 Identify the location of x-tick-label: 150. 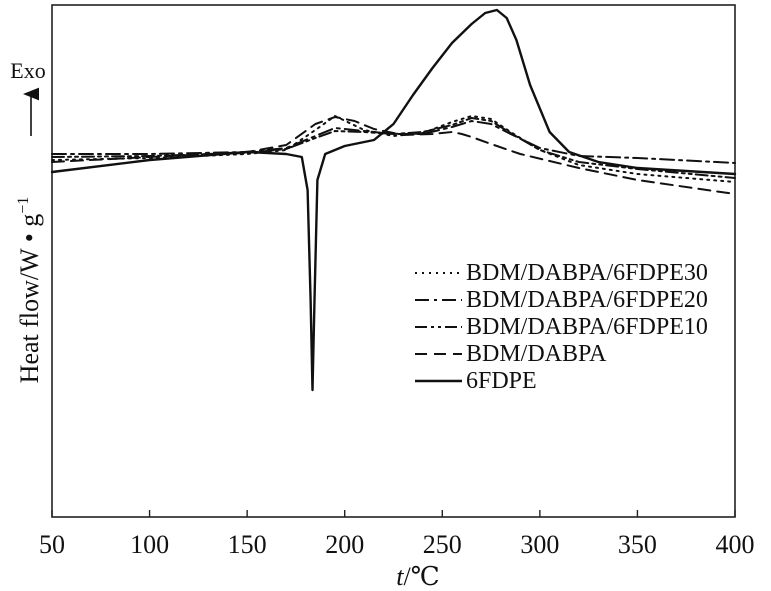
(247, 544).